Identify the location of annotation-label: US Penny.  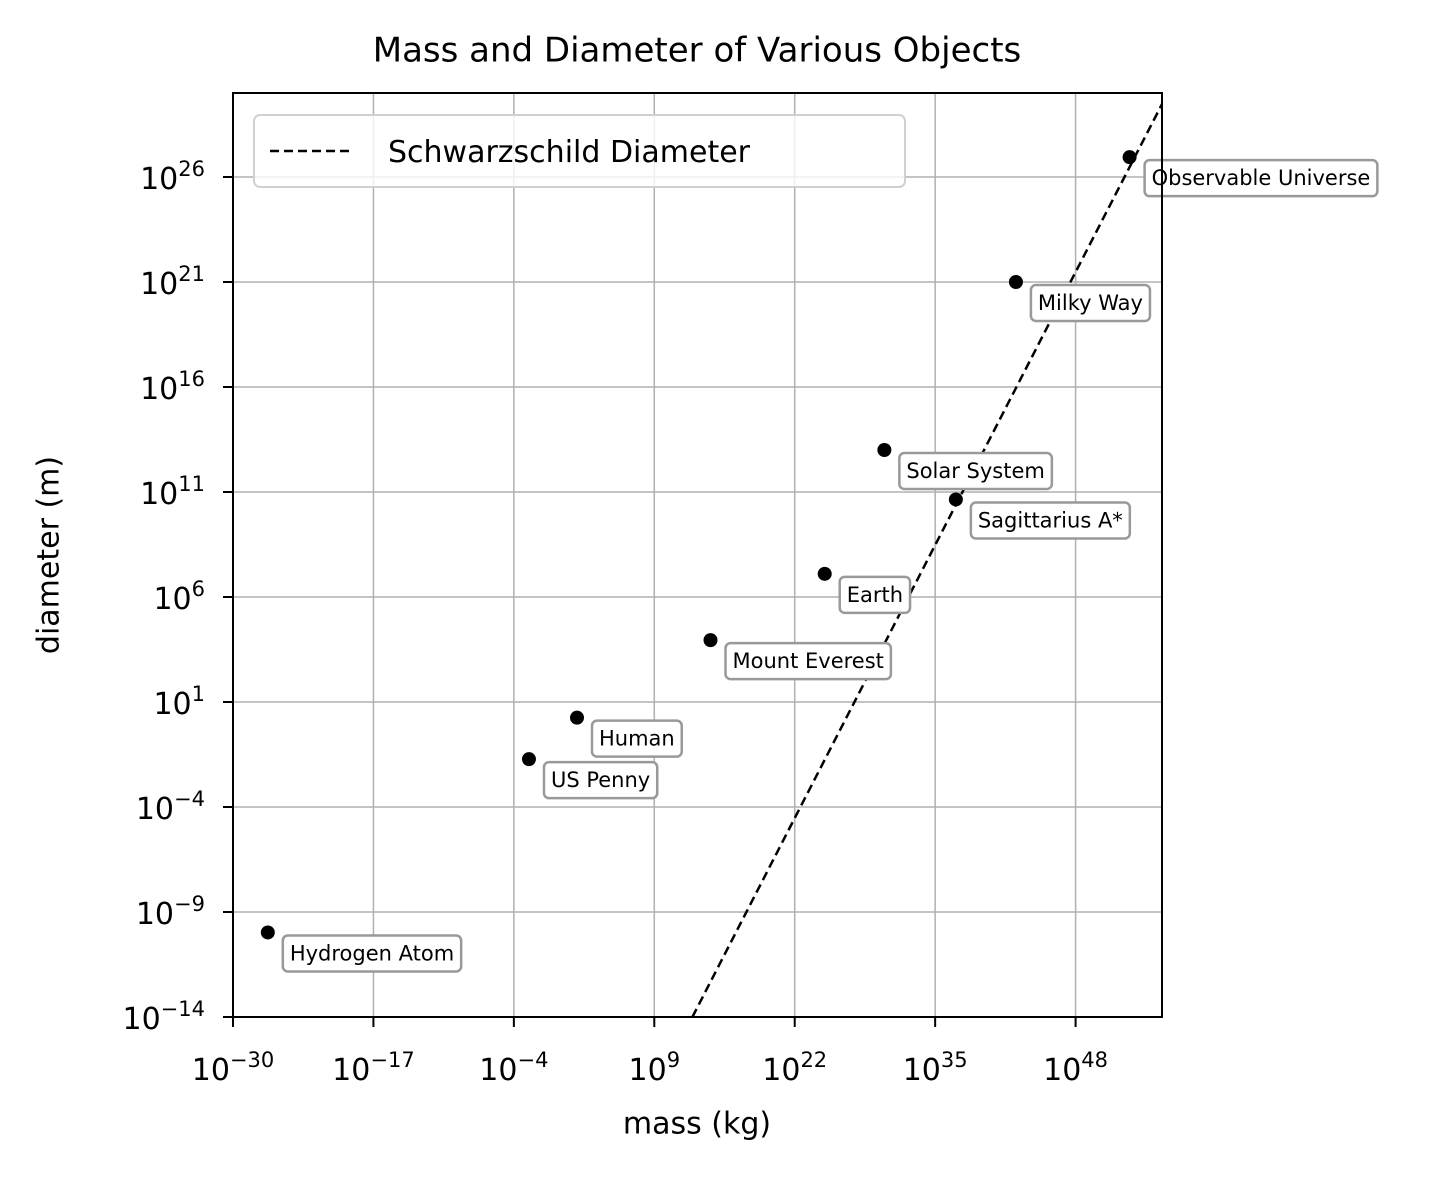
(600, 780).